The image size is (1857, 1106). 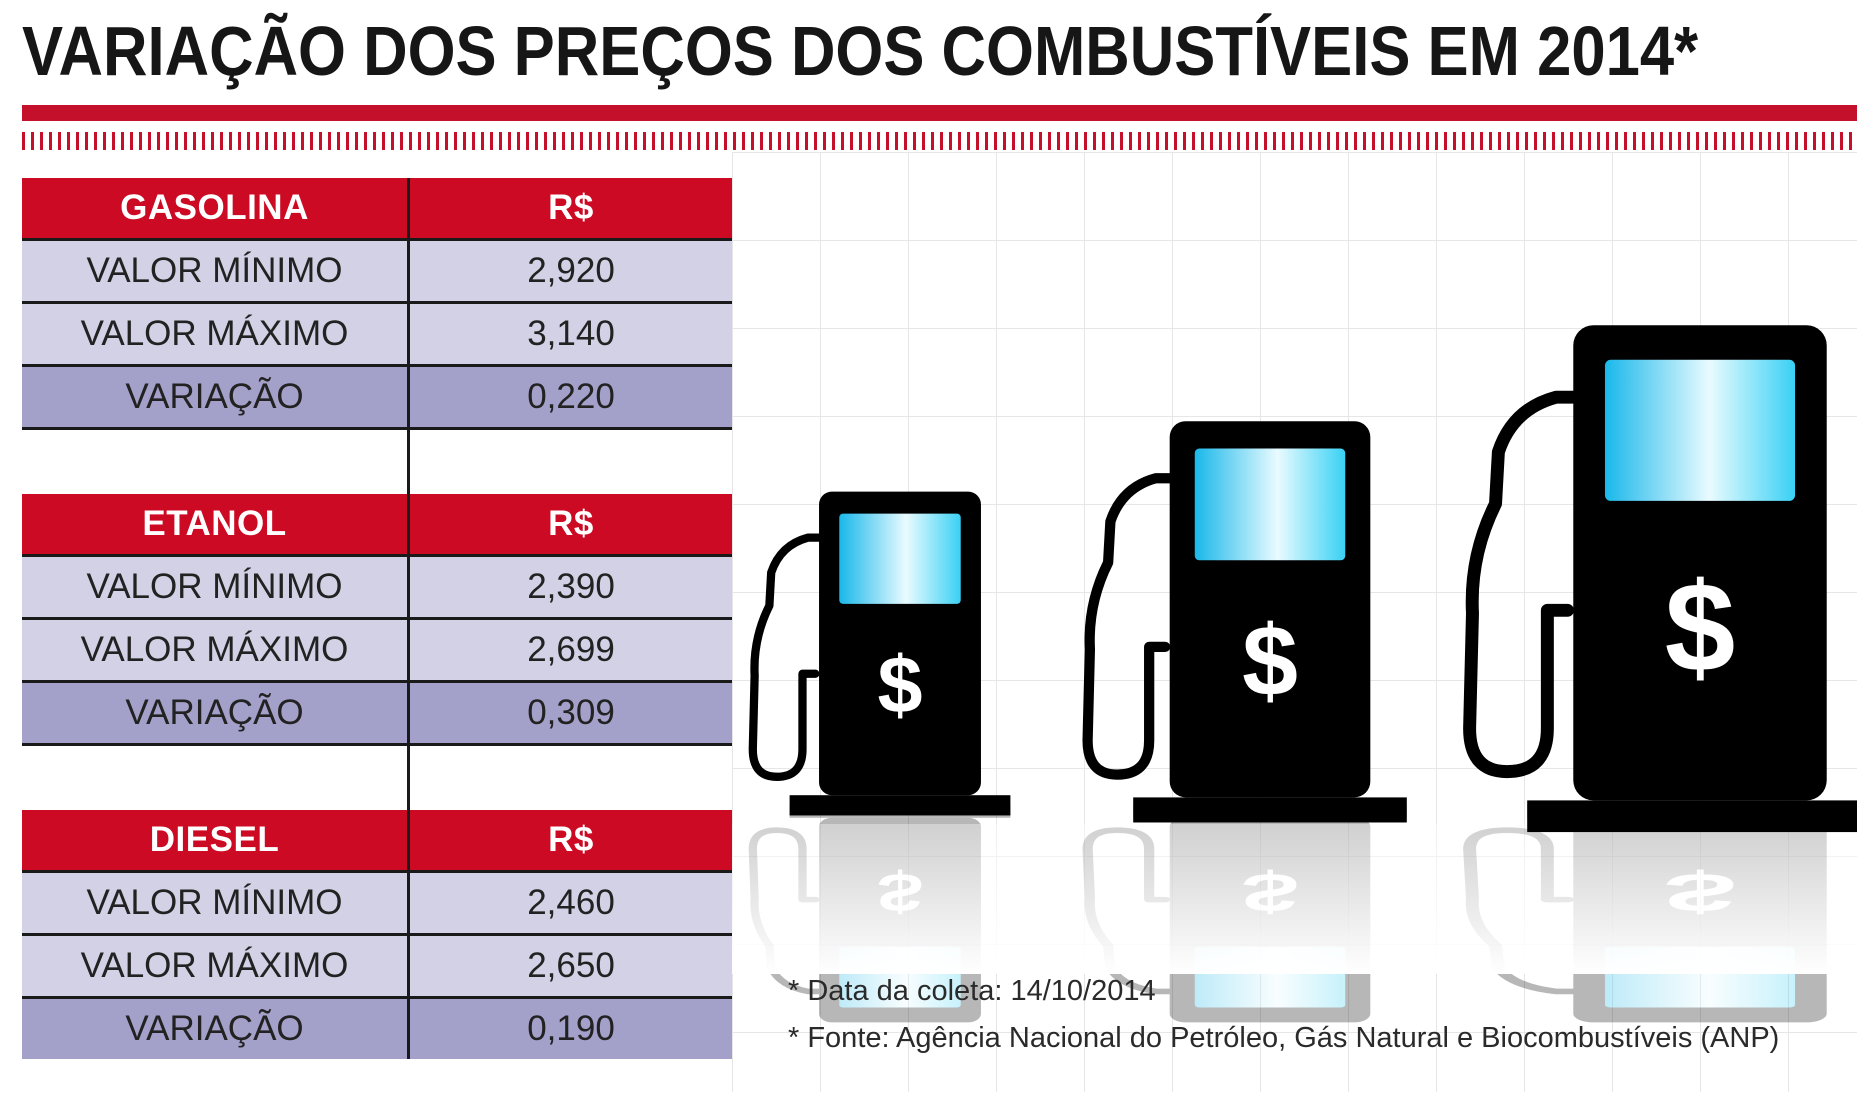 I want to click on row-value: 2,390, so click(x=571, y=586).